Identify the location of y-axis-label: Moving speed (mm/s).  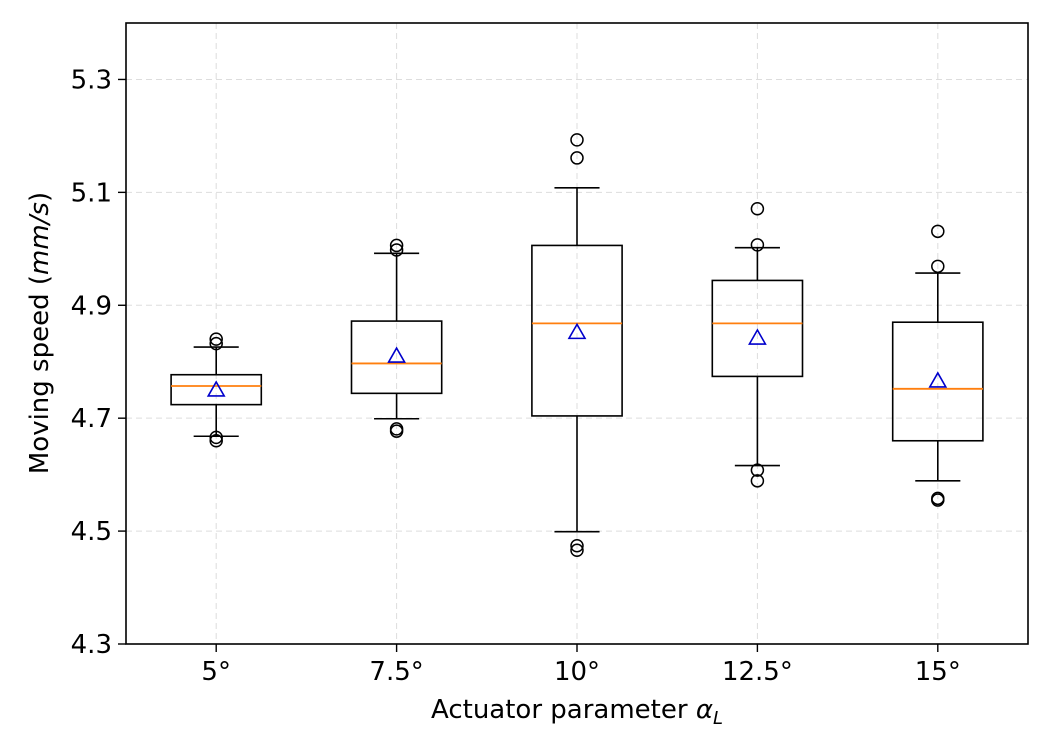
(40, 333).